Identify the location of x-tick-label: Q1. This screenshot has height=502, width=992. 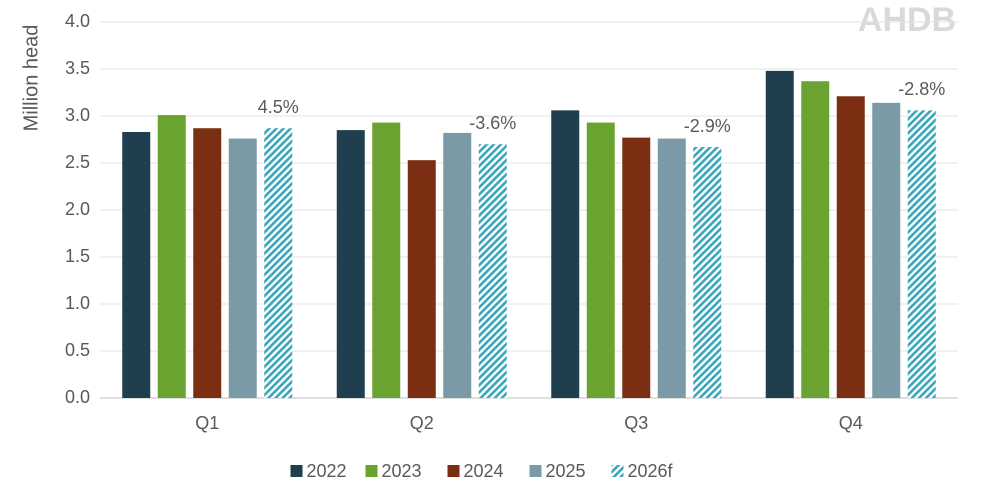
(207, 423).